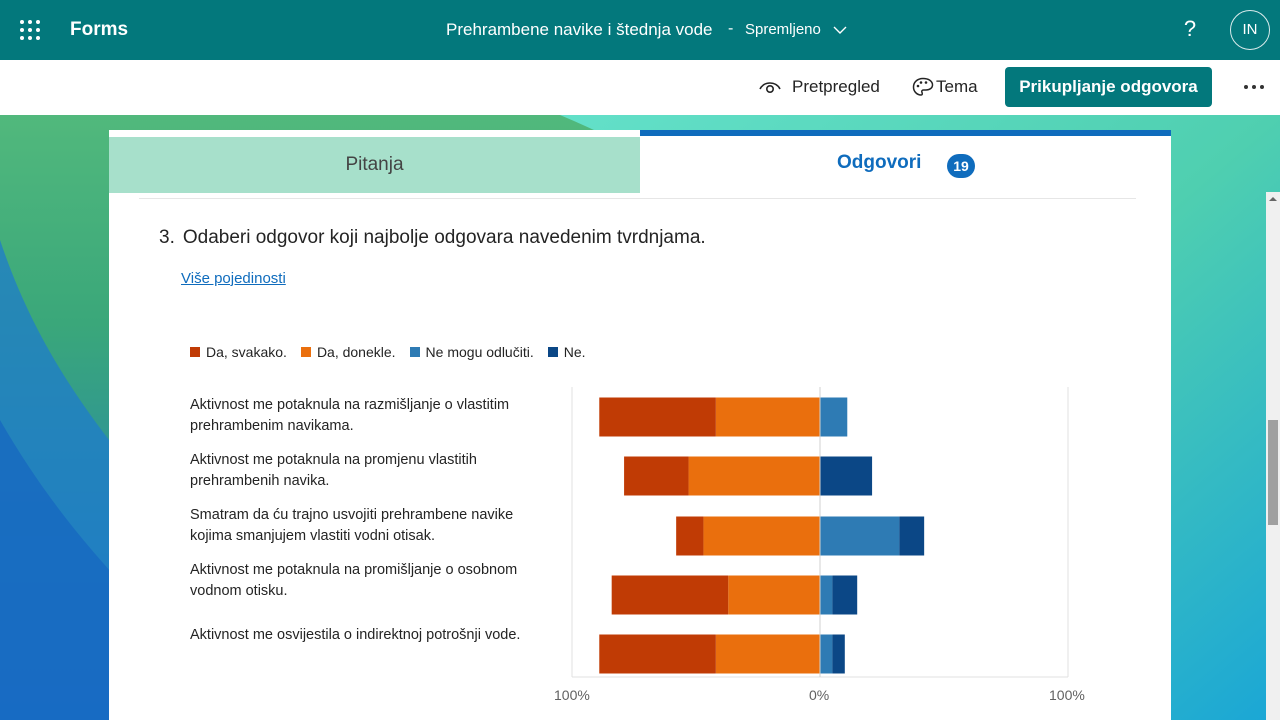  I want to click on legend-label: Da, donekle., so click(356, 352).